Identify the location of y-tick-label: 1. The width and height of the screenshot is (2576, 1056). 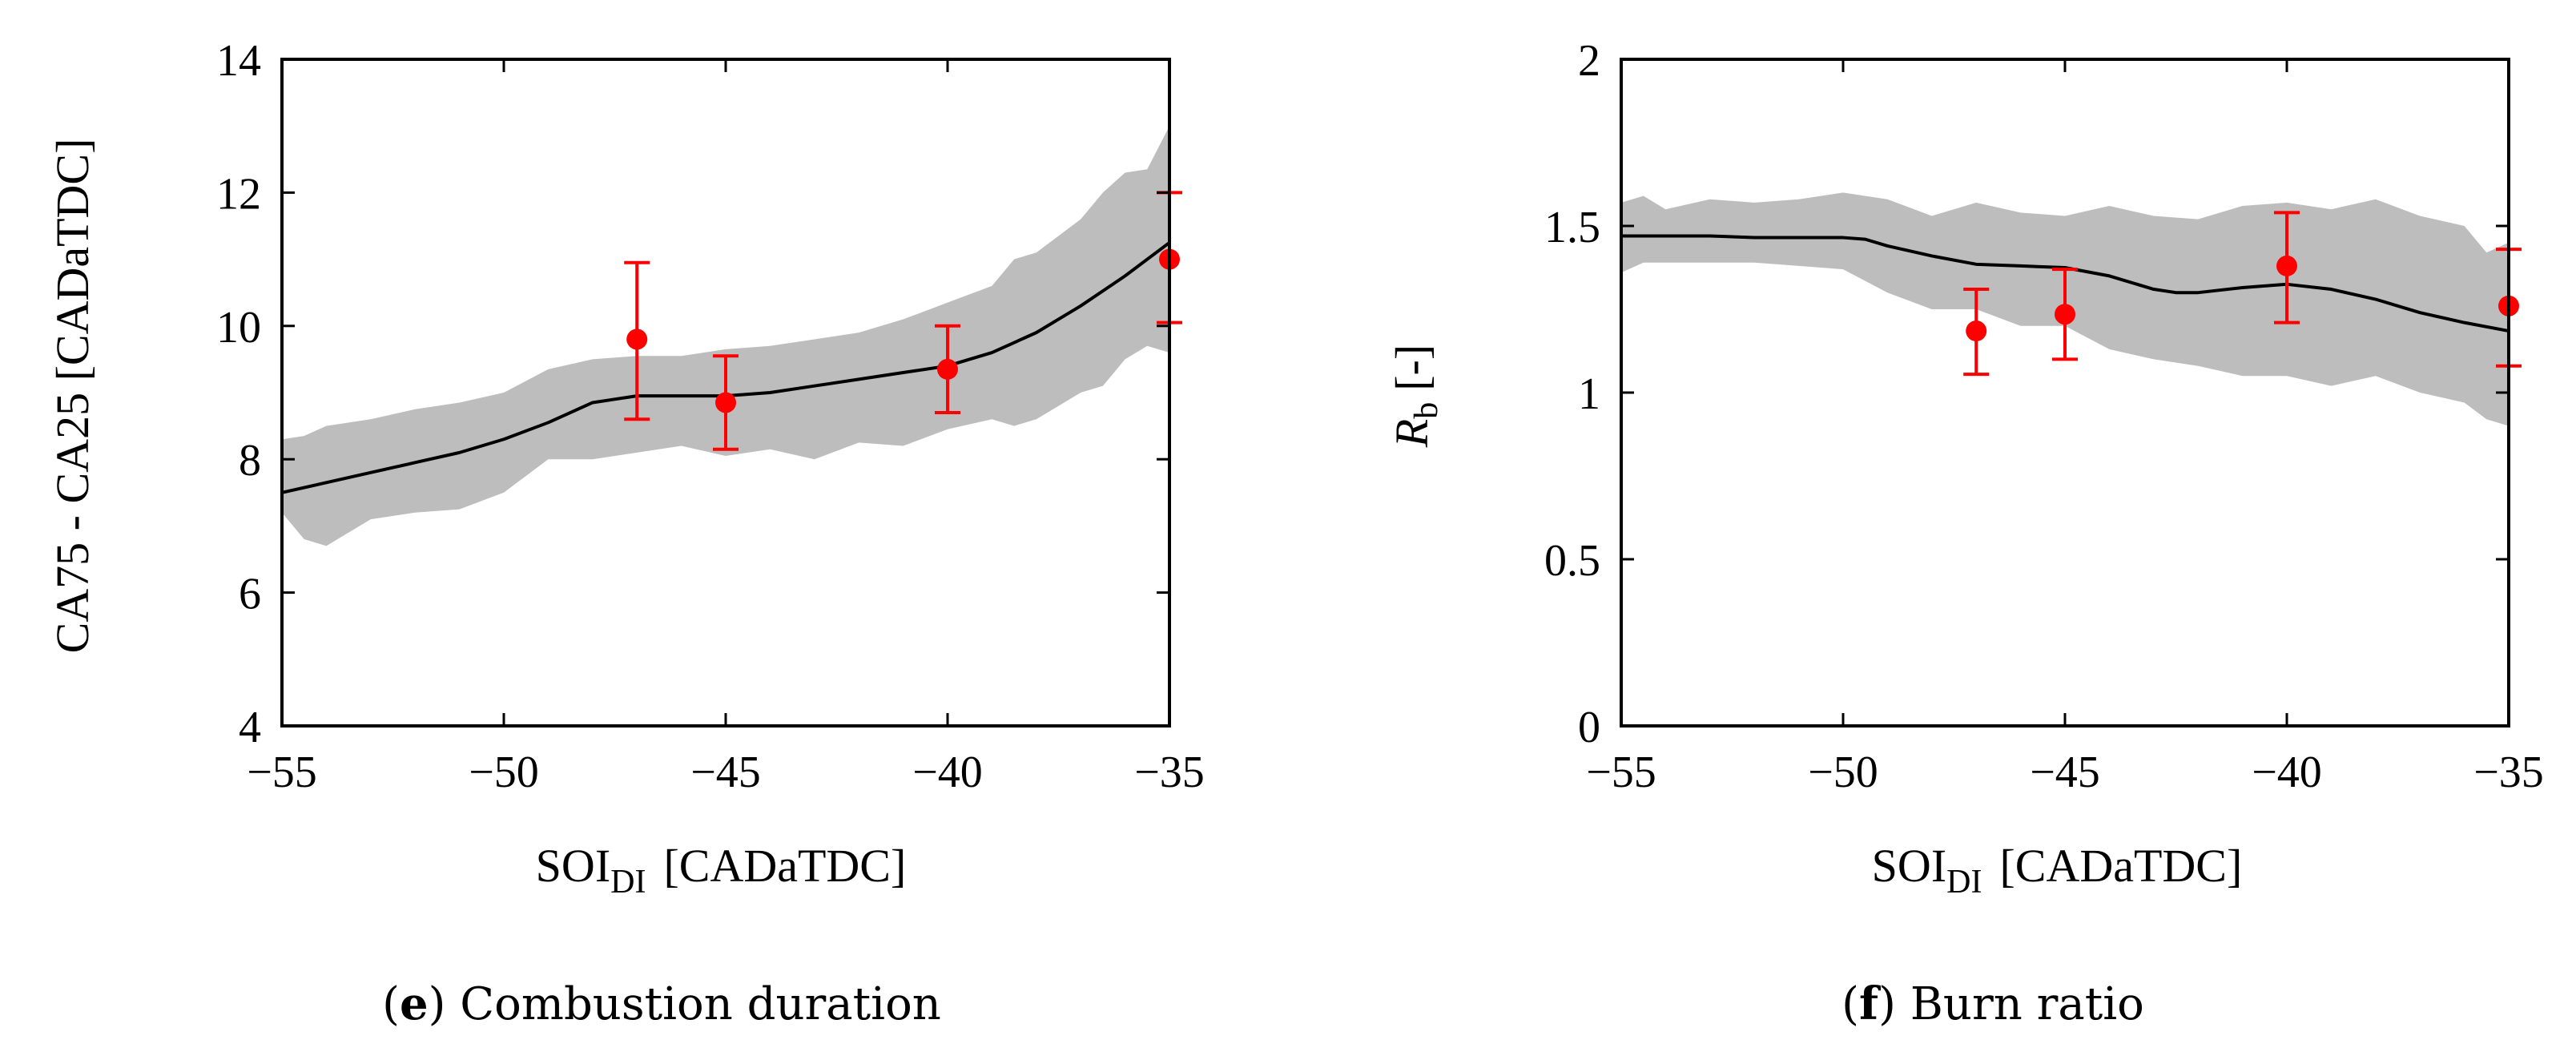
(1589, 394).